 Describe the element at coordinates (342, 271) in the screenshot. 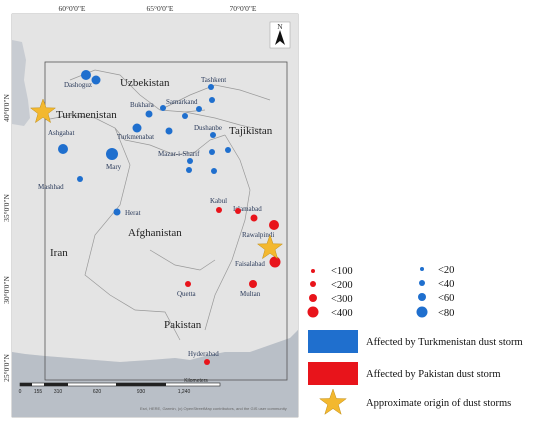

I see `legend-red-label-100: <100` at that location.